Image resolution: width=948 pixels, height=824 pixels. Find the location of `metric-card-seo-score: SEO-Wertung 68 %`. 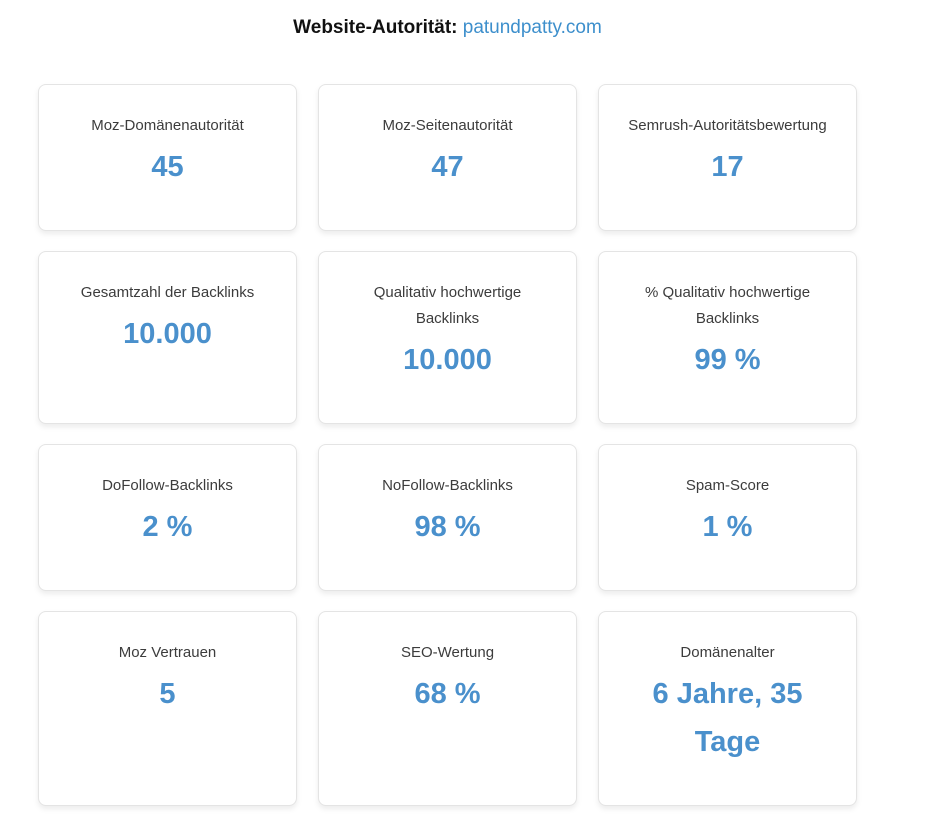

metric-card-seo-score: SEO-Wertung 68 % is located at coordinates (447, 708).